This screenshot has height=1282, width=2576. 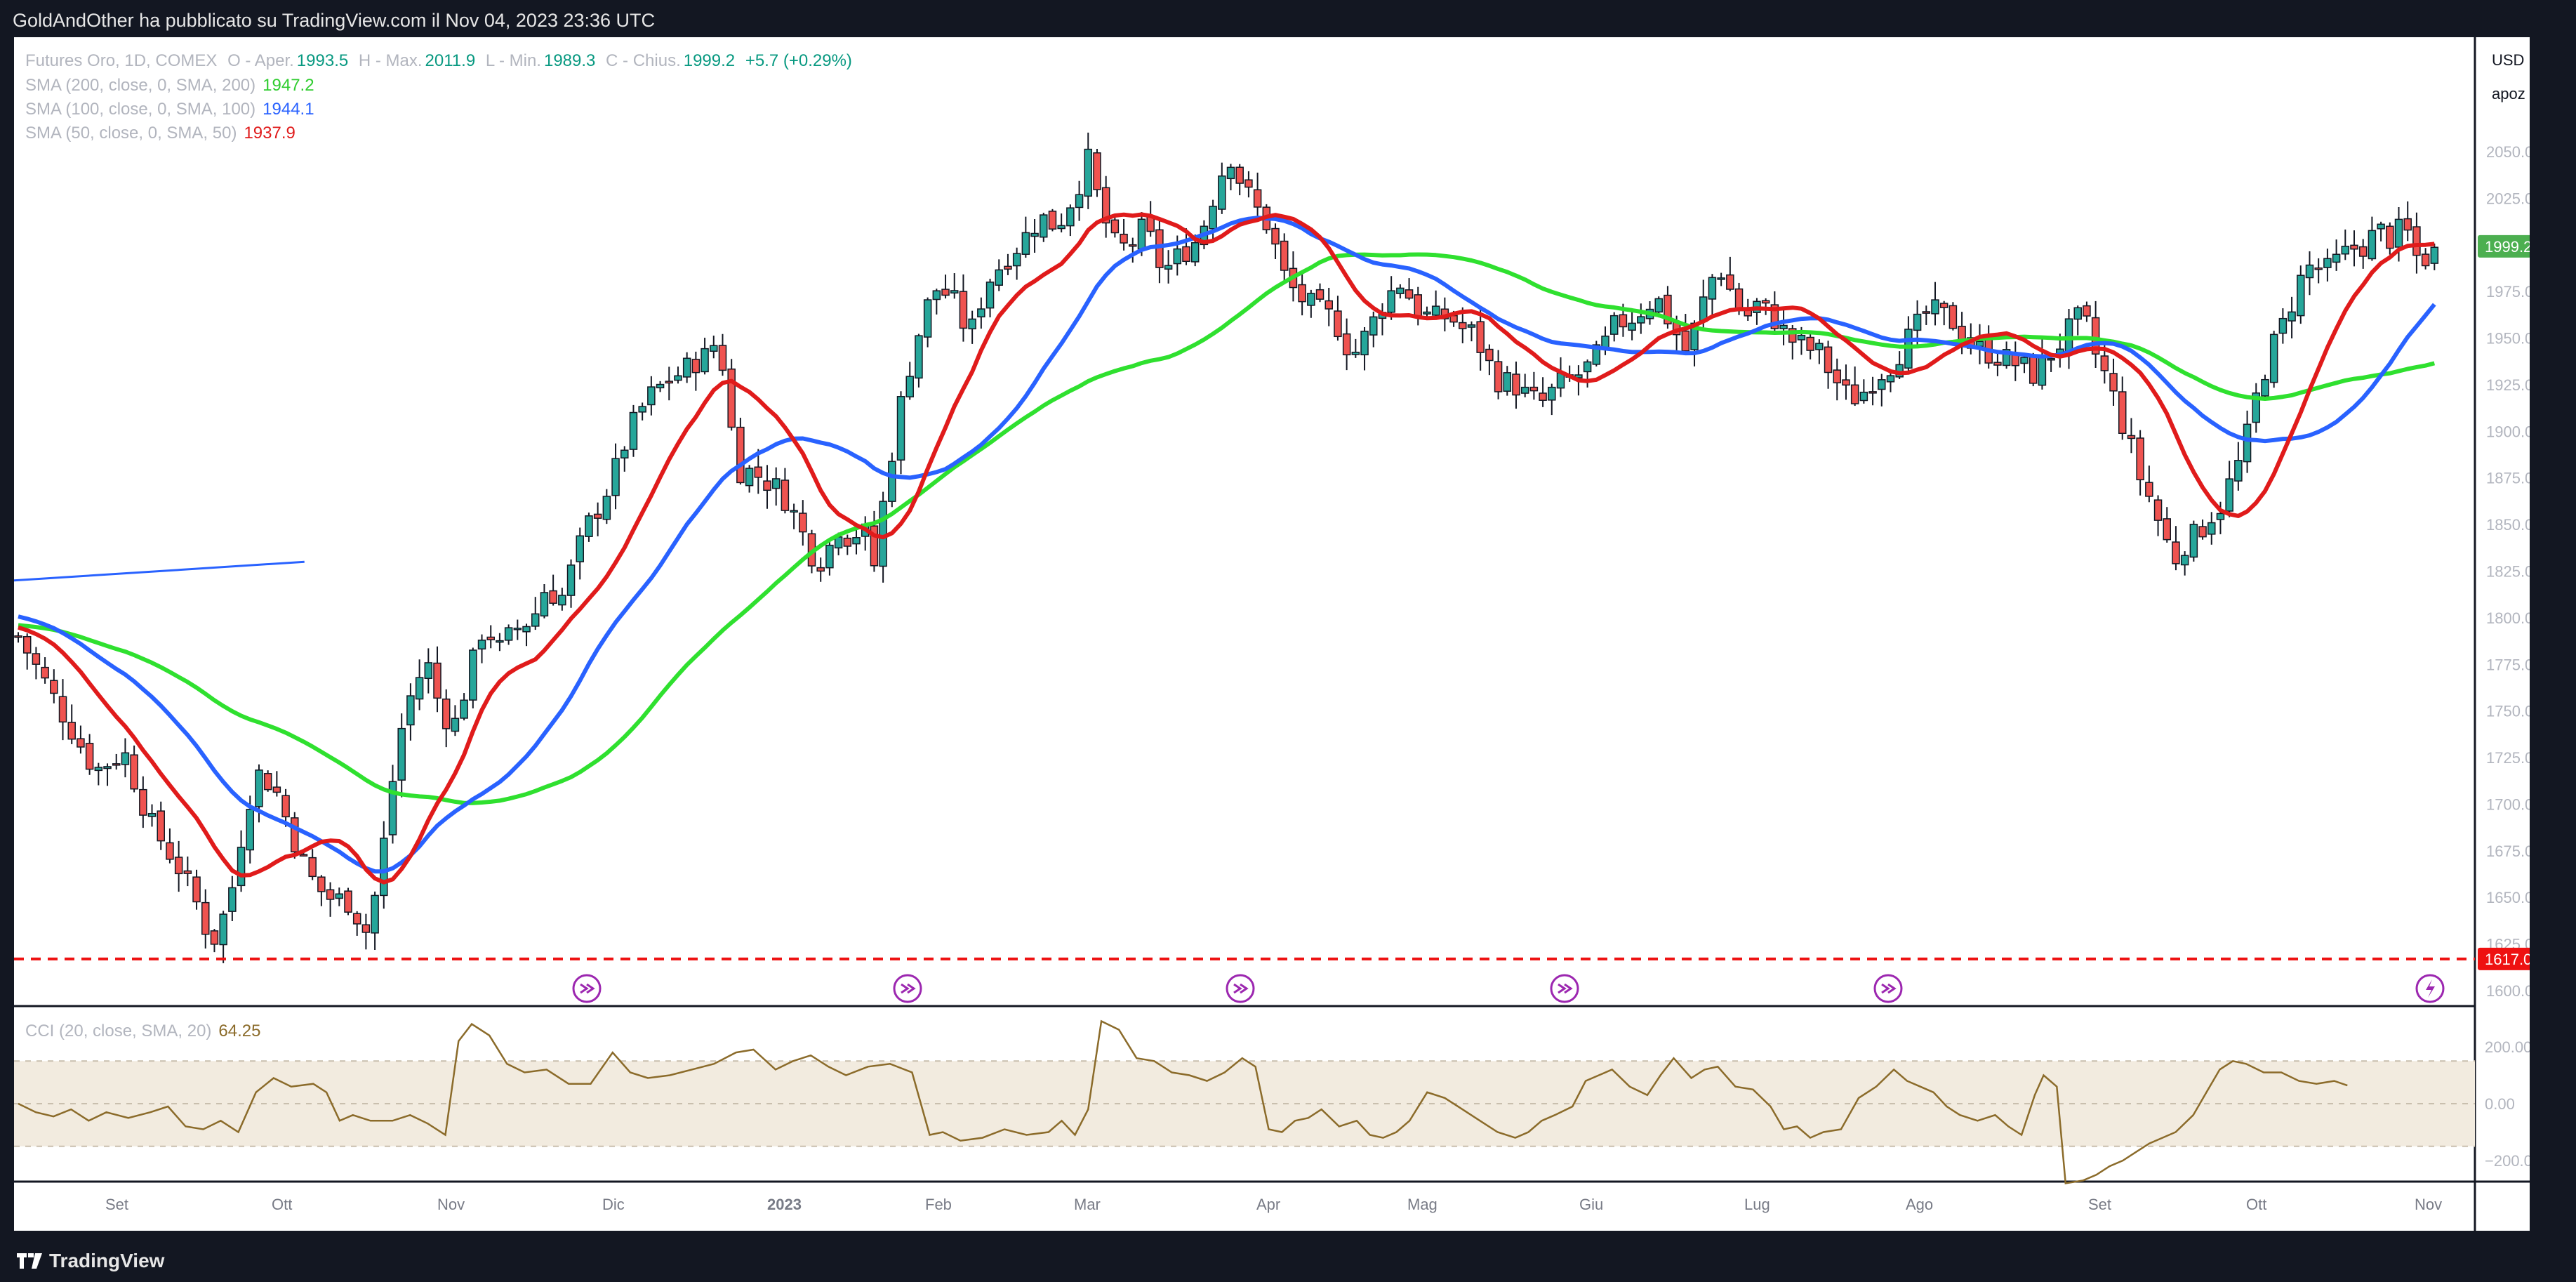 I want to click on support-price-tag-bg, so click(x=2504, y=958).